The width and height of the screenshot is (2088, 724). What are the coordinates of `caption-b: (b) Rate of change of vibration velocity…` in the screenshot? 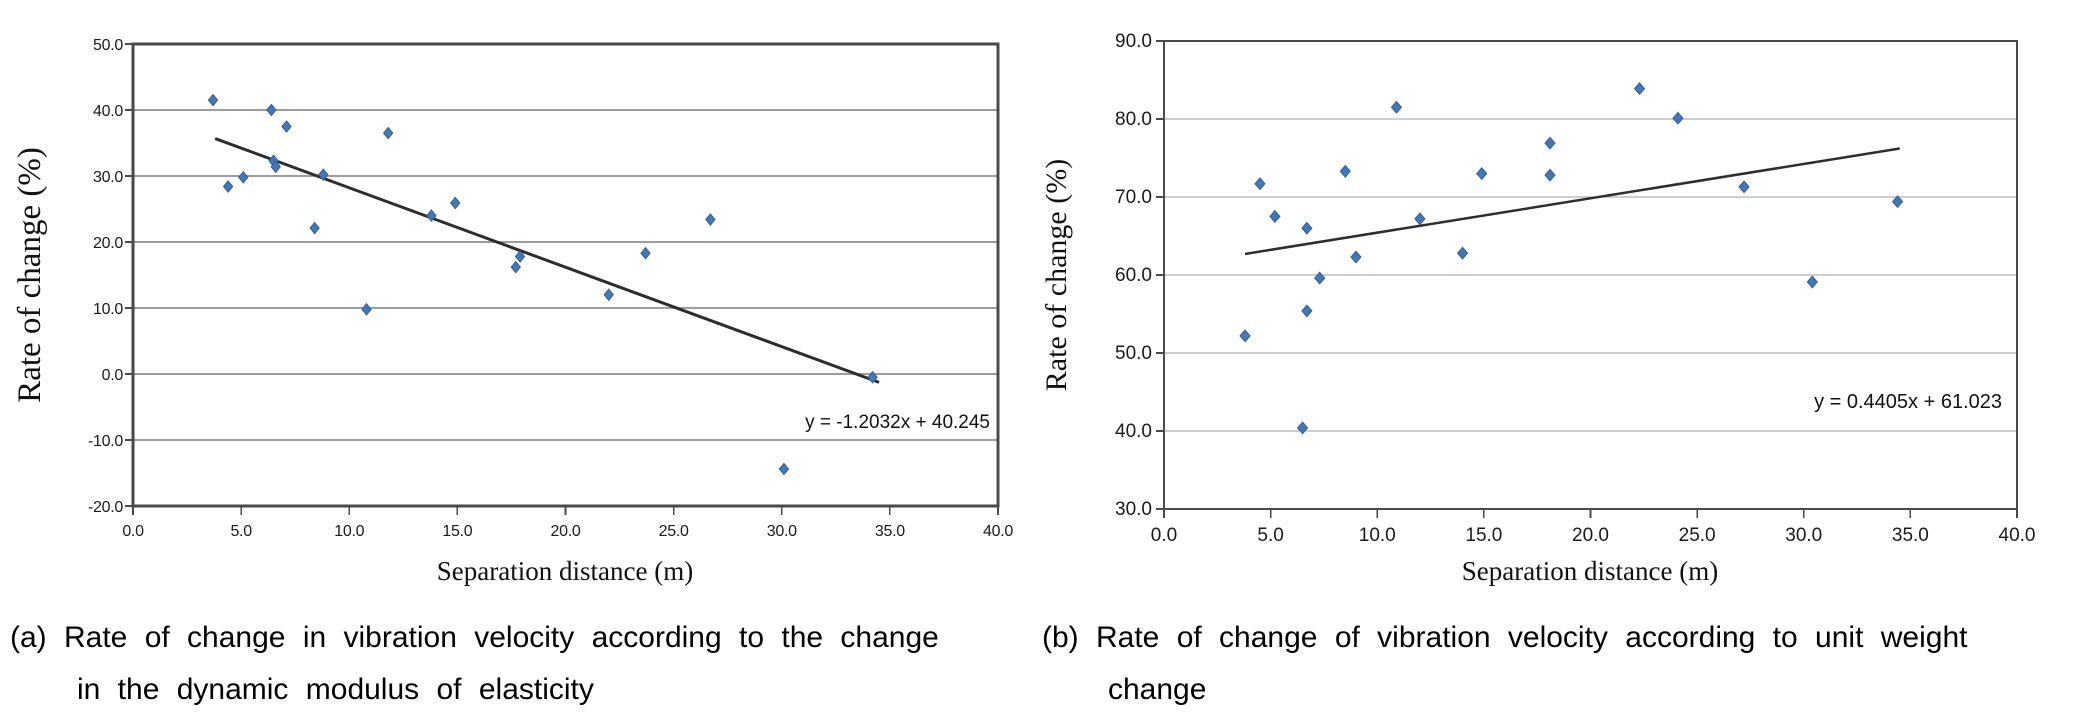 It's located at (1504, 664).